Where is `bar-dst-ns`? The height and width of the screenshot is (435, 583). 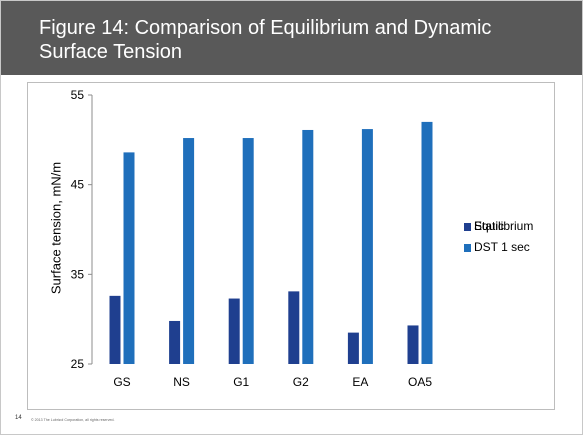 bar-dst-ns is located at coordinates (189, 251).